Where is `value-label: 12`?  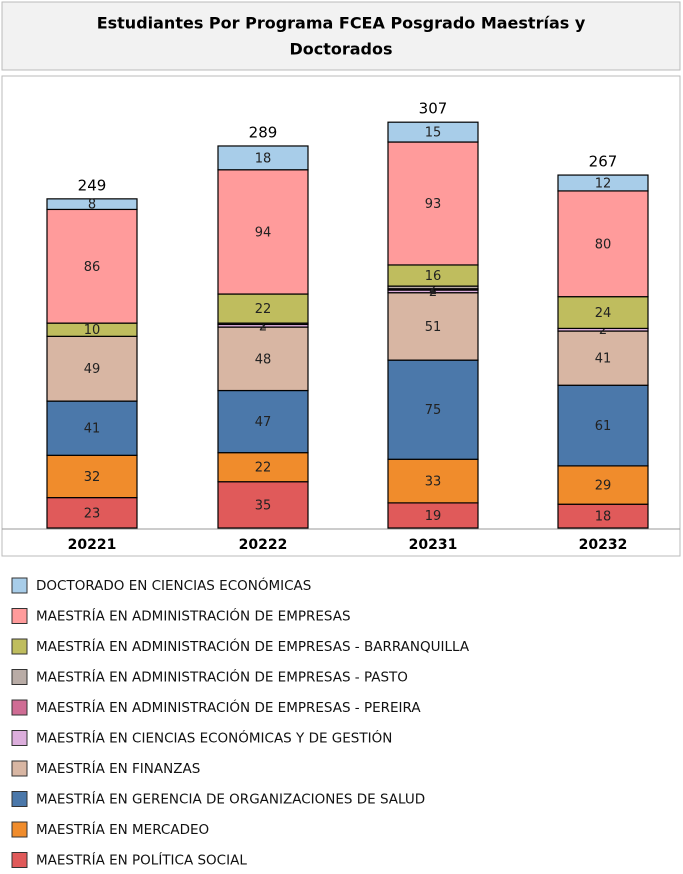 value-label: 12 is located at coordinates (603, 183).